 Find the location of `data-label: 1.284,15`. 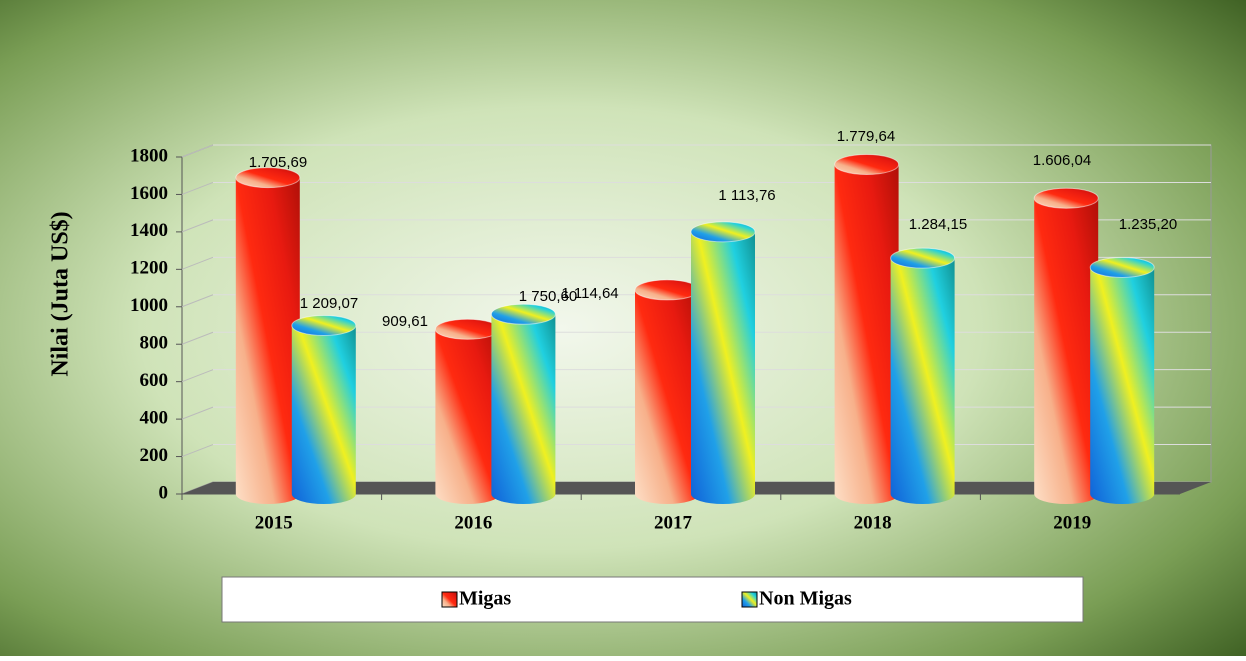

data-label: 1.284,15 is located at coordinates (938, 224).